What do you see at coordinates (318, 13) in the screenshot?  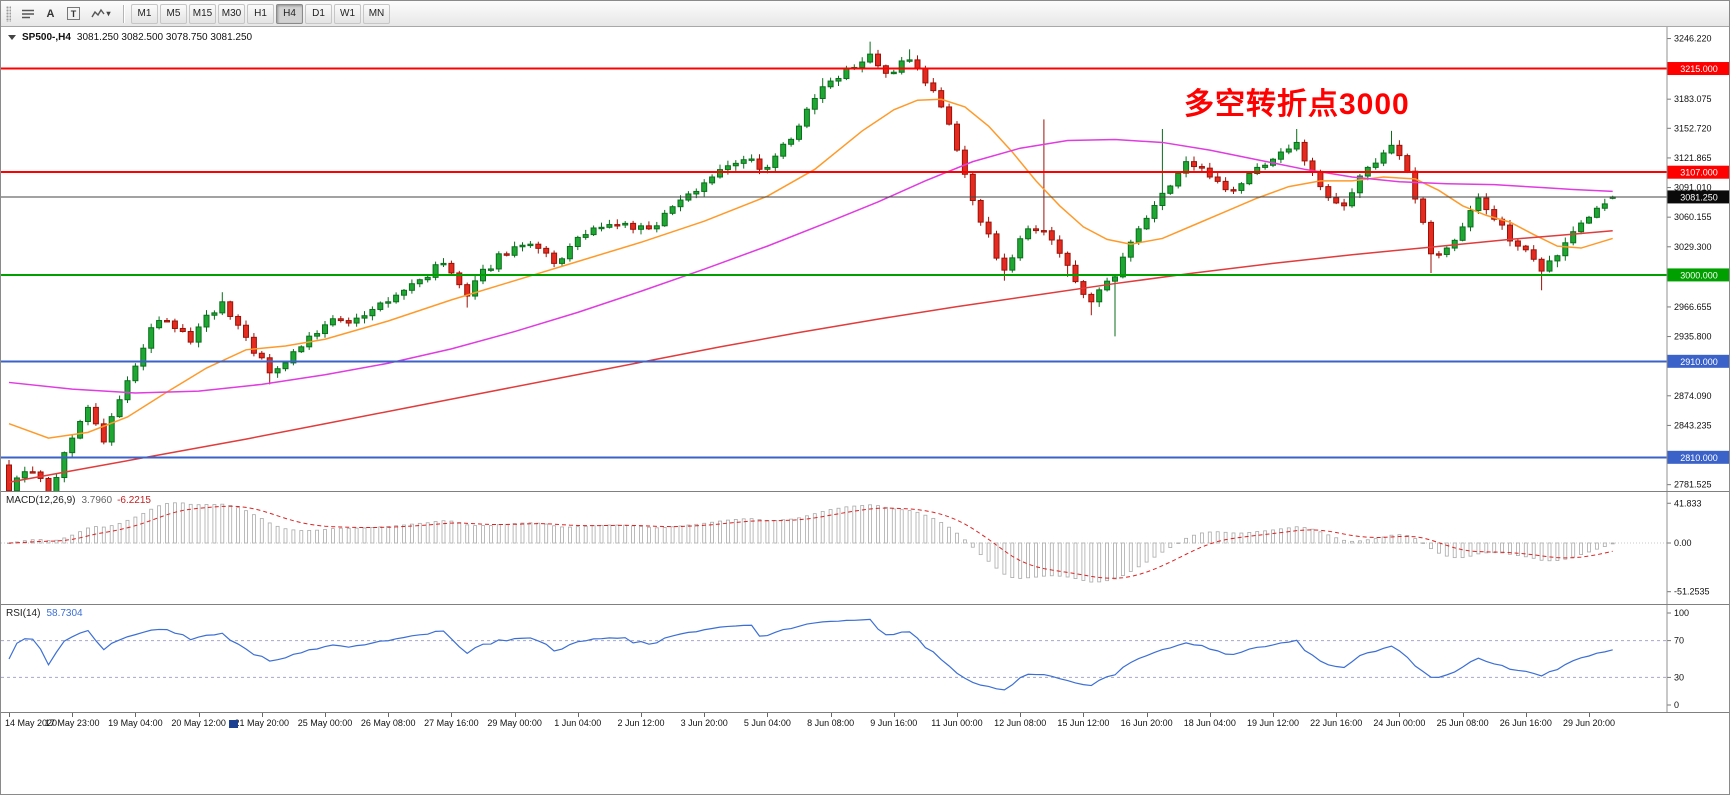 I see `timeframe-d1: D1` at bounding box center [318, 13].